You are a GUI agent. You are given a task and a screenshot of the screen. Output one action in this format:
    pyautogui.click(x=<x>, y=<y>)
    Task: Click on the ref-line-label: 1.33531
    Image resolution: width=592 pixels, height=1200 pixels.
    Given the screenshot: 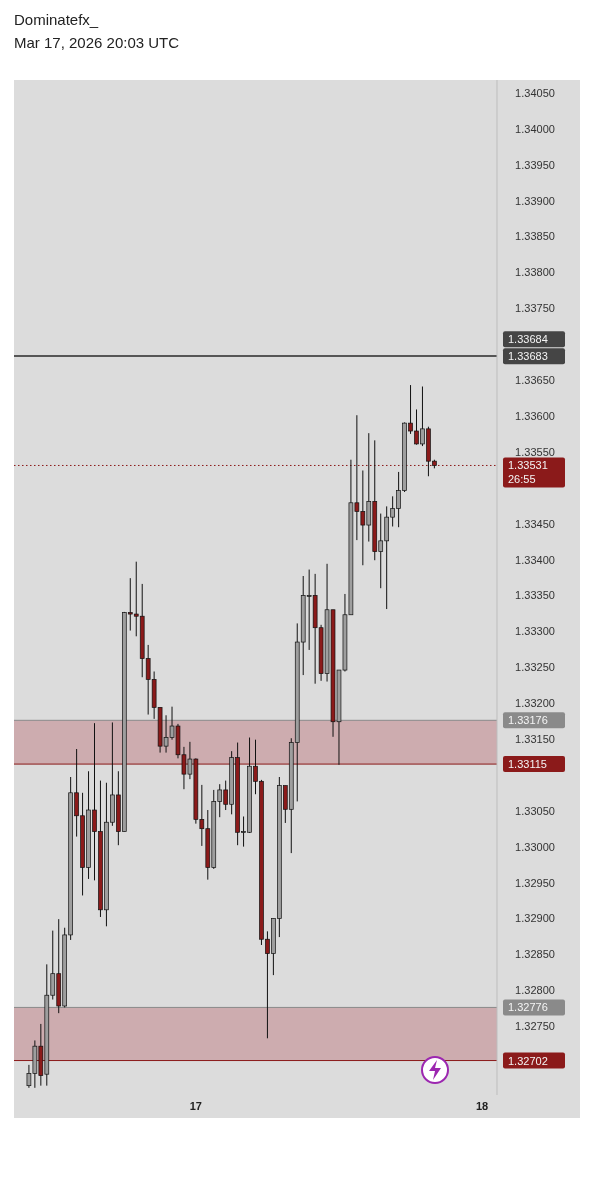 What is the action you would take?
    pyautogui.click(x=528, y=465)
    